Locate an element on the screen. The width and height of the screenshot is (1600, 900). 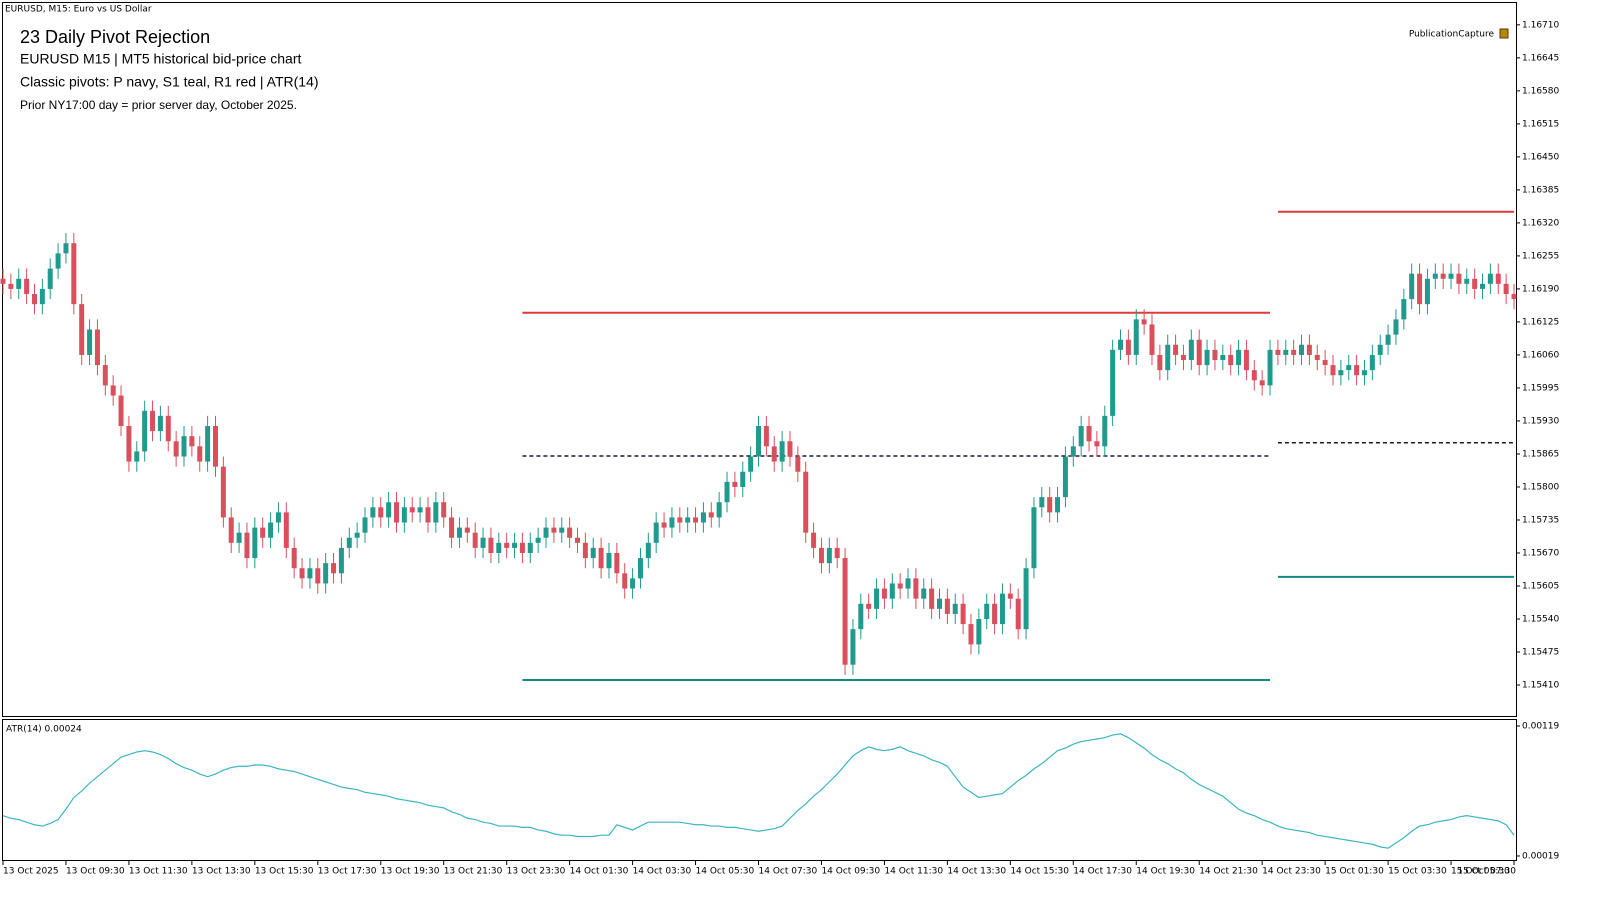
atr-frame is located at coordinates (759, 790).